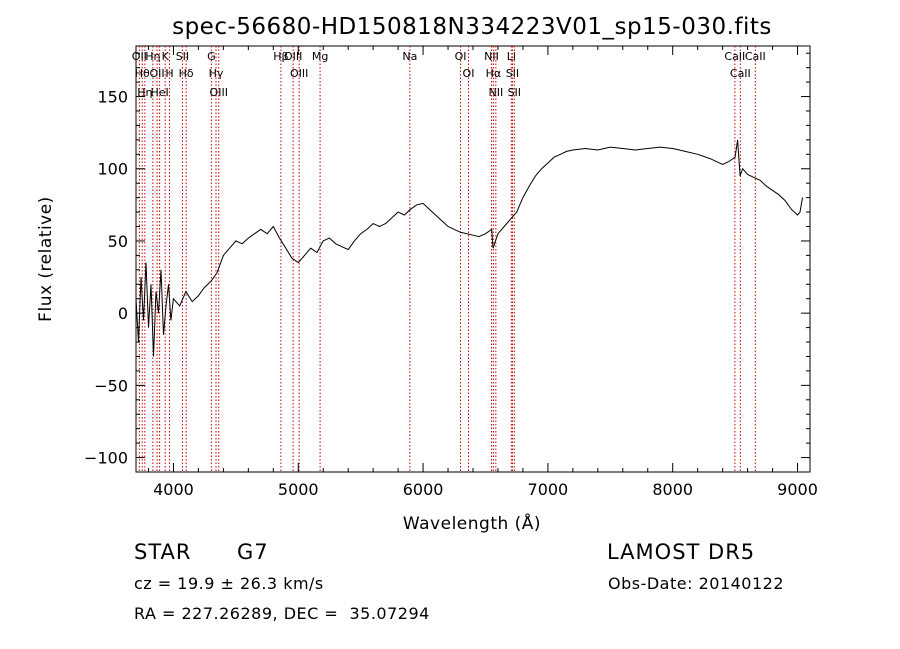  I want to click on y-tick-label: −50, so click(111, 385).